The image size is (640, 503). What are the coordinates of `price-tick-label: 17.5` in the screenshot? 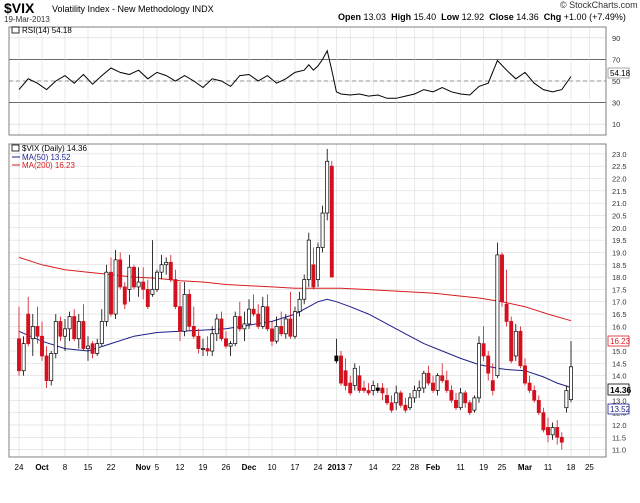 It's located at (619, 289).